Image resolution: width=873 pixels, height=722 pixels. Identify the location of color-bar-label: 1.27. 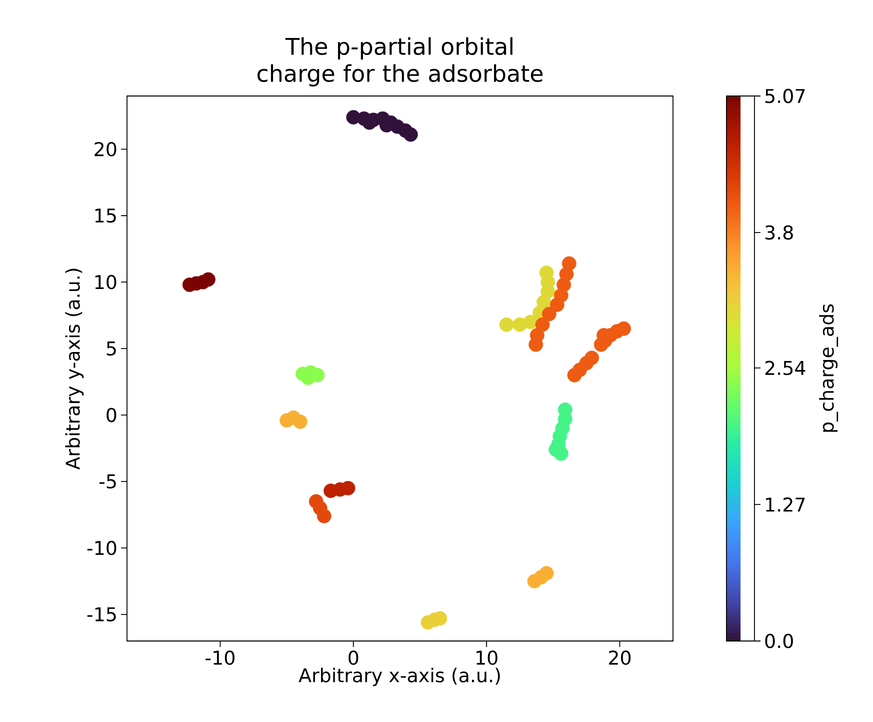
(785, 504).